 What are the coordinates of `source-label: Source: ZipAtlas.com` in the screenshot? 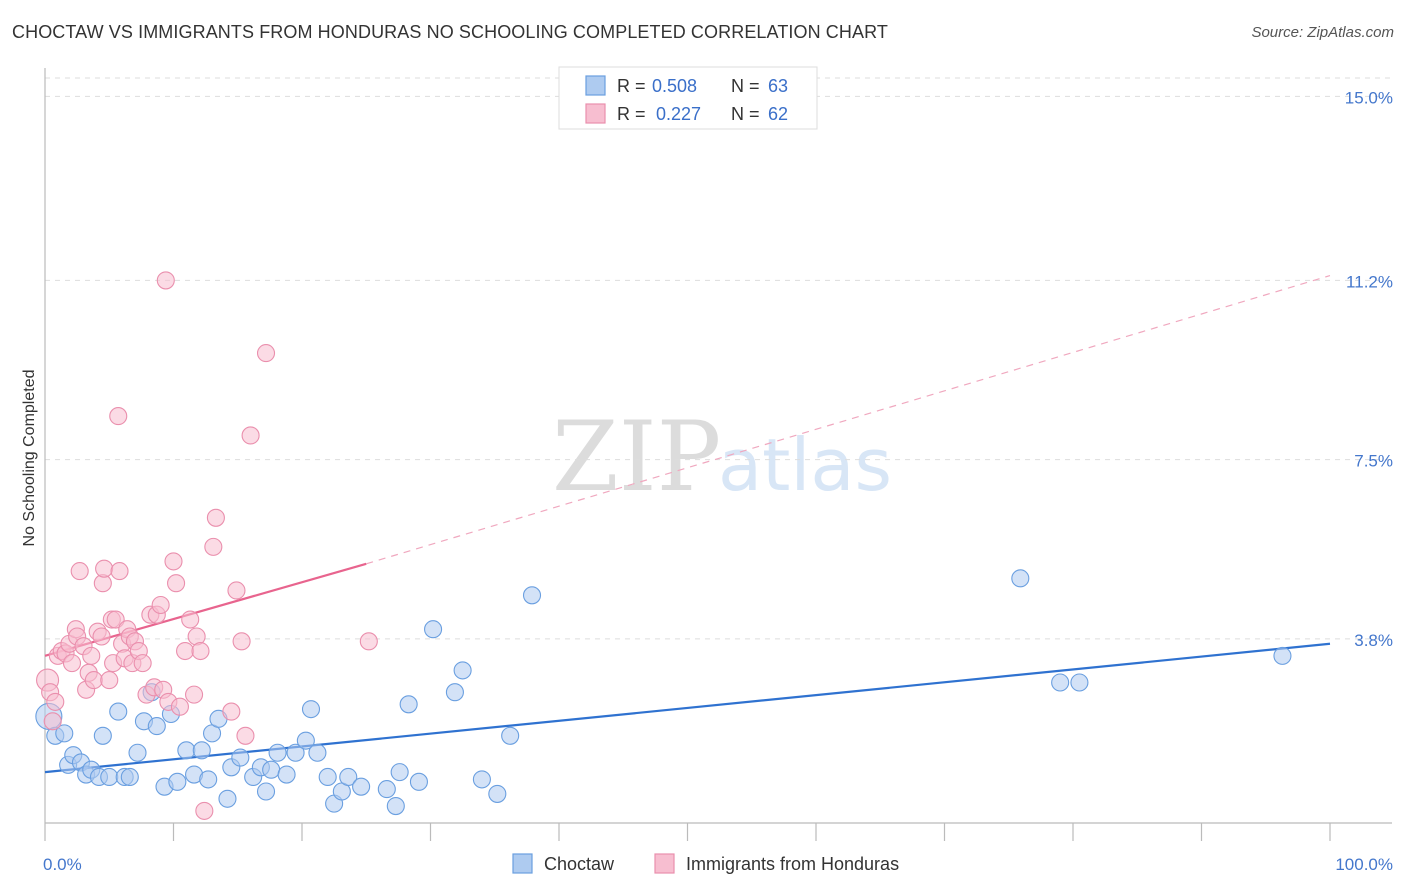 It's located at (1322, 32).